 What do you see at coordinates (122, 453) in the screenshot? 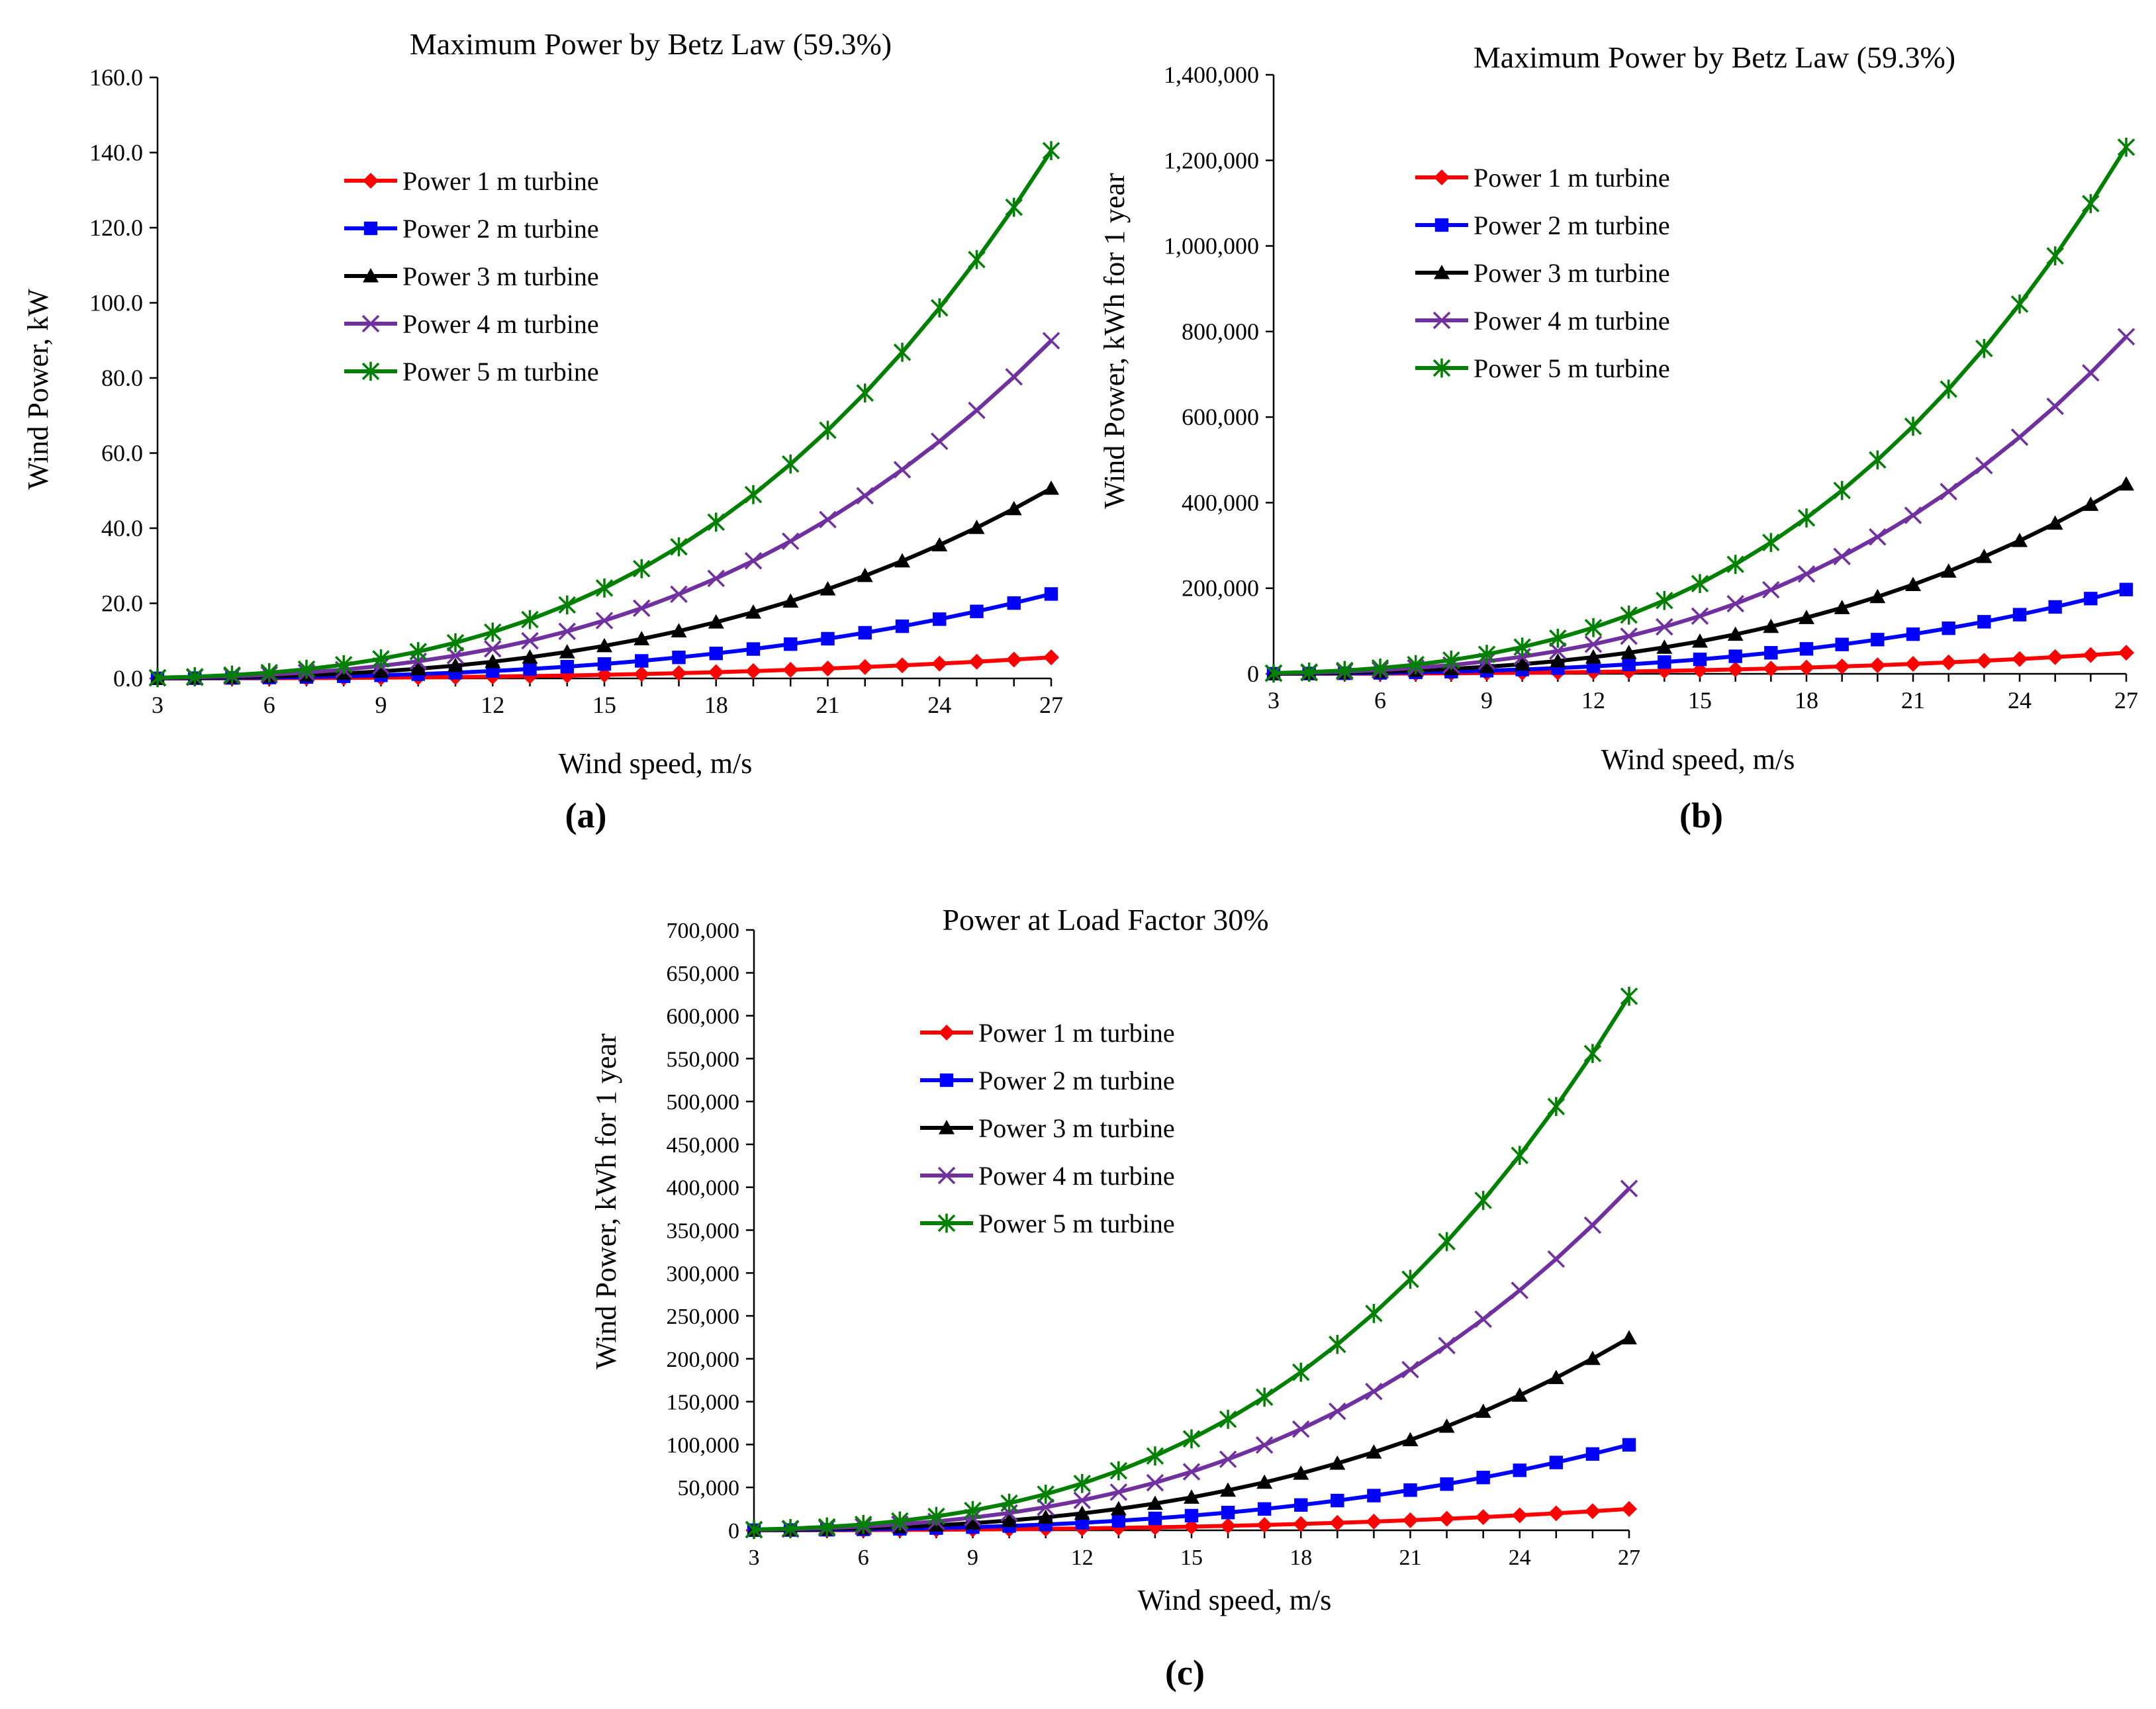
I see `y-tick-label: 60.0` at bounding box center [122, 453].